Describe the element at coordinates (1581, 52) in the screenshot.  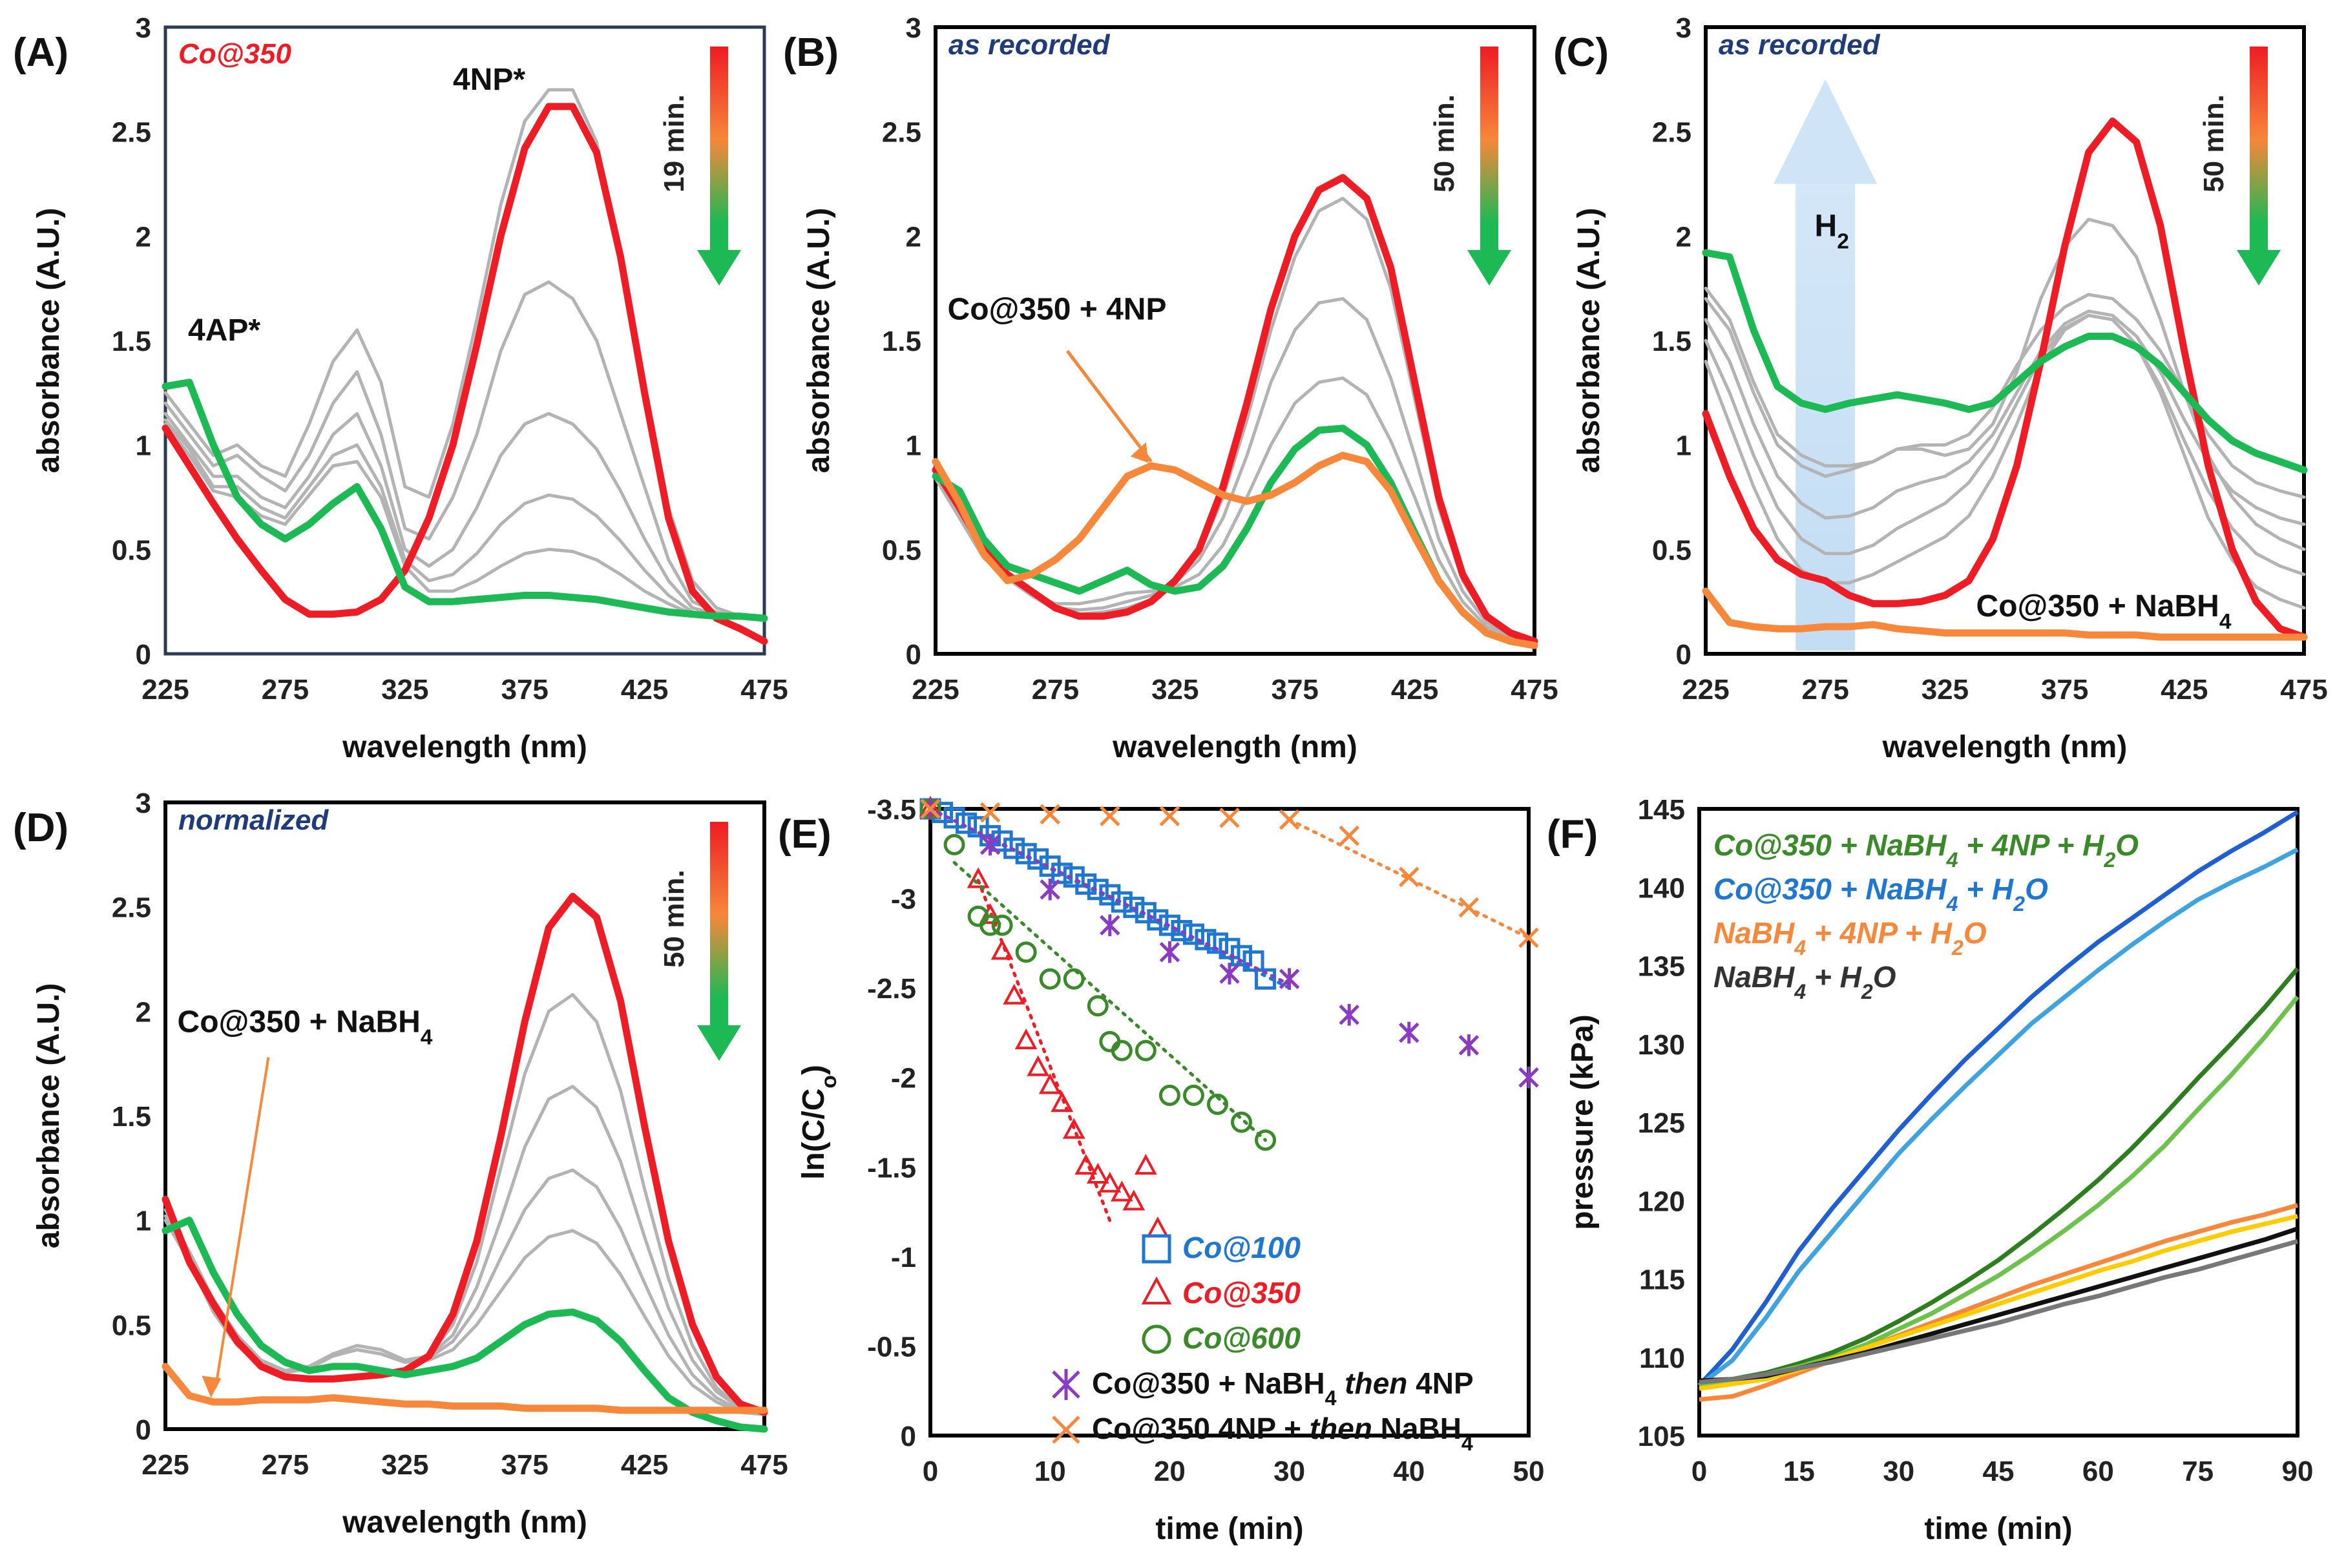
I see `panel-label: (C)` at that location.